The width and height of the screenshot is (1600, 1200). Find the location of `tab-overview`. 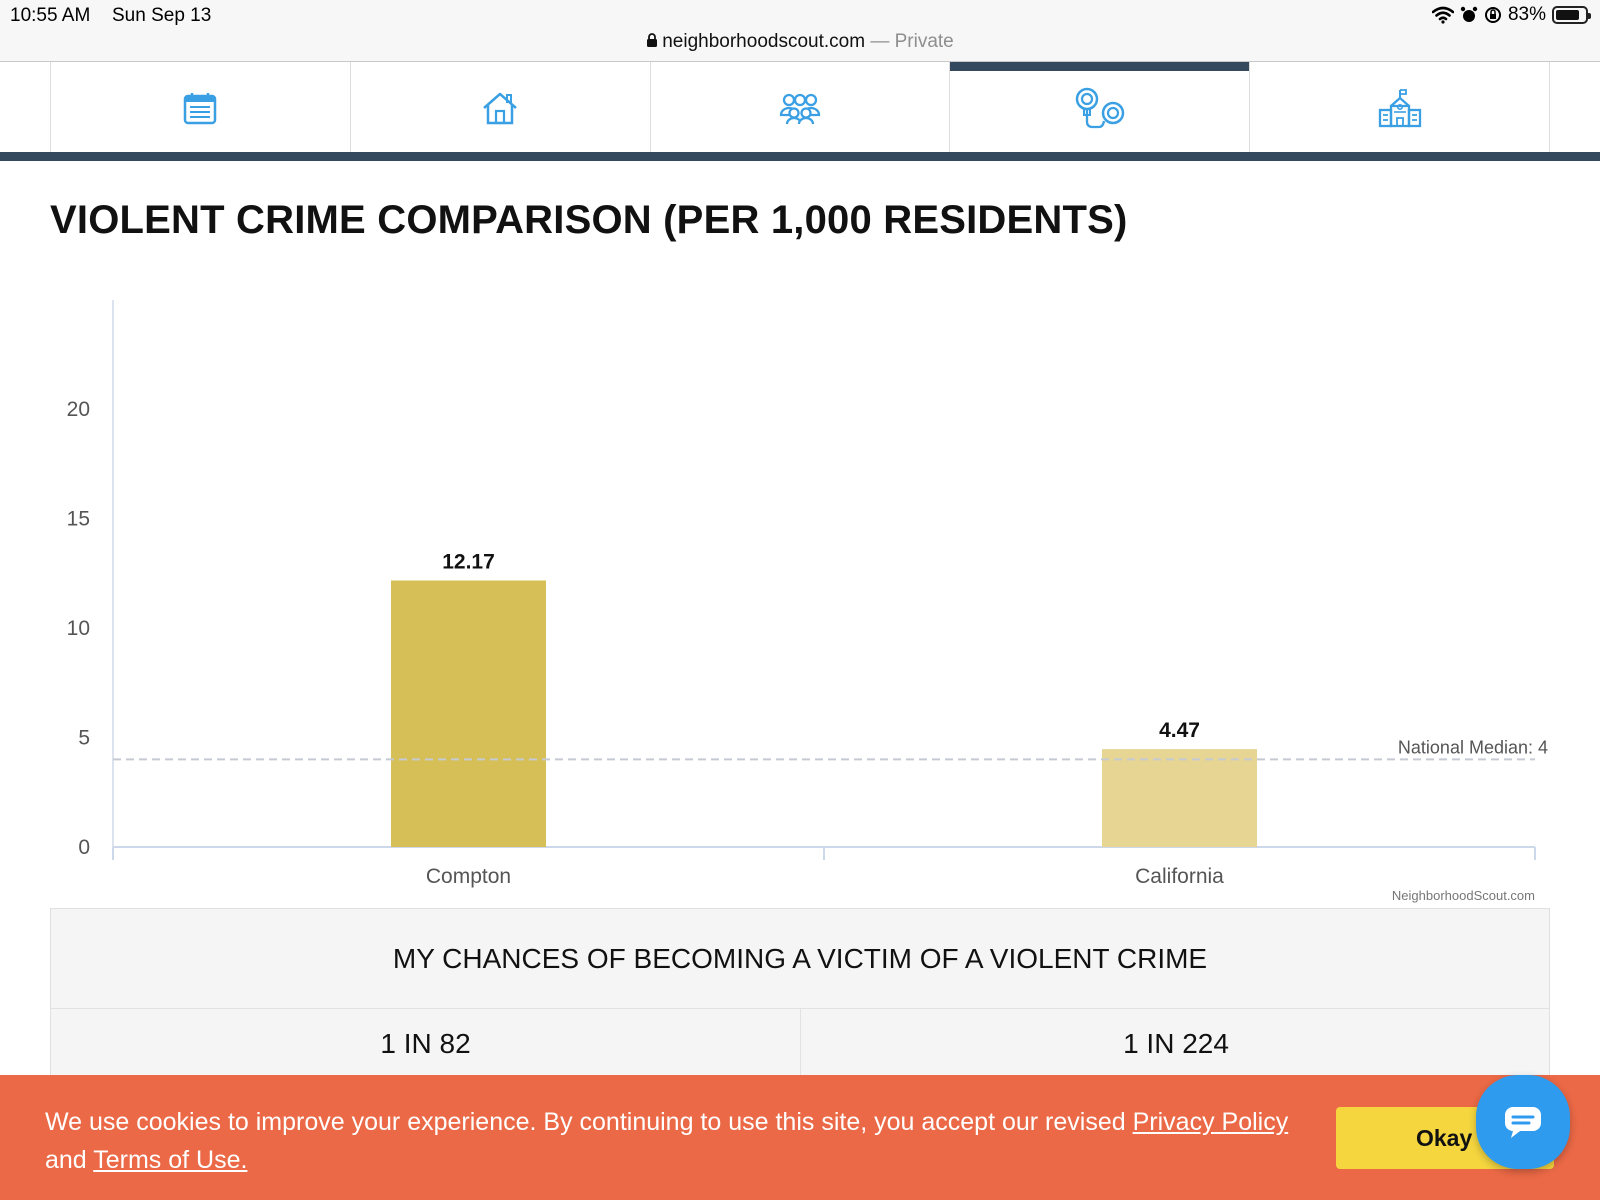

tab-overview is located at coordinates (201, 108).